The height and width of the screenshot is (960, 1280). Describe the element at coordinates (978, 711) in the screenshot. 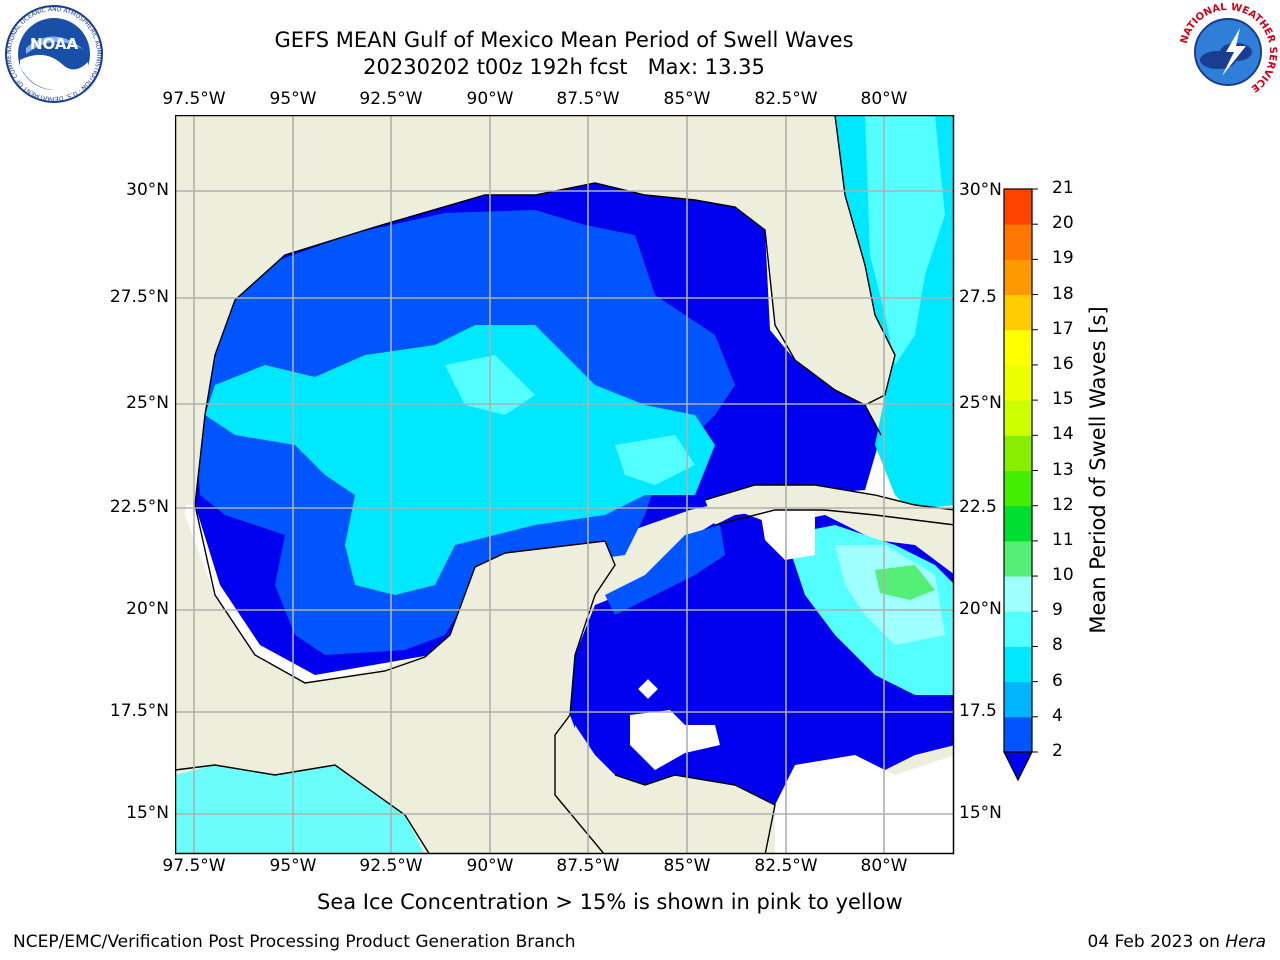

I see `lat-tick-right-5: 17.5` at that location.